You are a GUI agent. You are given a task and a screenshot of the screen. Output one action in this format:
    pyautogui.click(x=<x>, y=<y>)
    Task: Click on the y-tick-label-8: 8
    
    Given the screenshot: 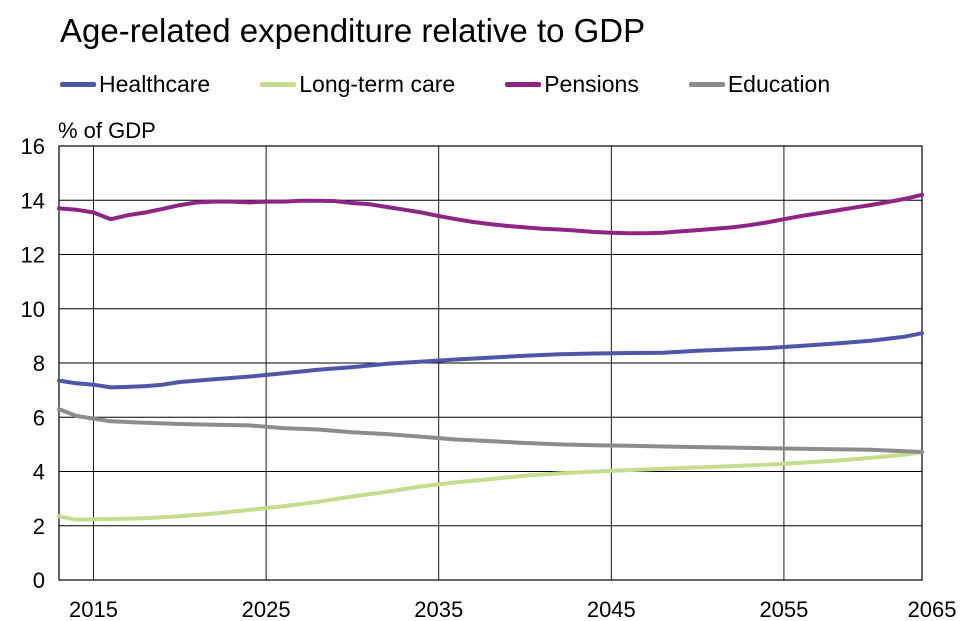 What is the action you would take?
    pyautogui.click(x=39, y=363)
    